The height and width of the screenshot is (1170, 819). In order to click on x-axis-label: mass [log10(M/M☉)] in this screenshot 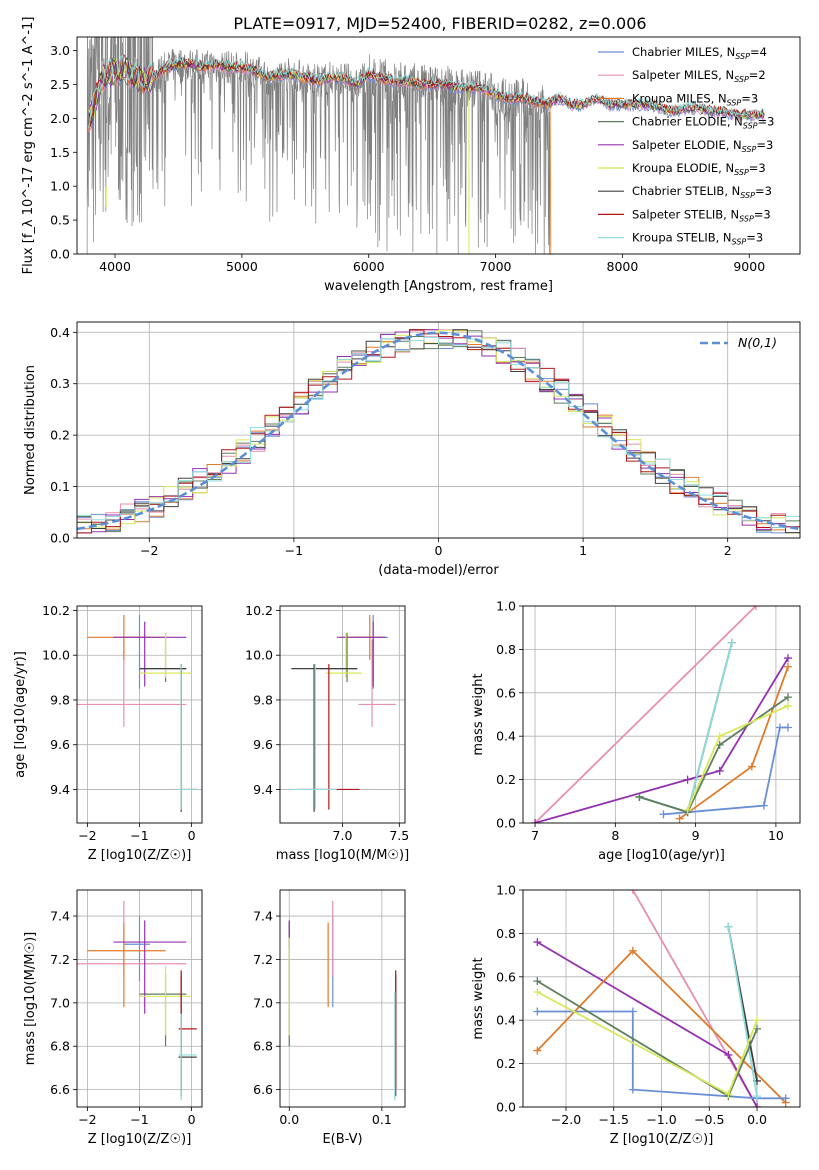, I will do `click(342, 855)`.